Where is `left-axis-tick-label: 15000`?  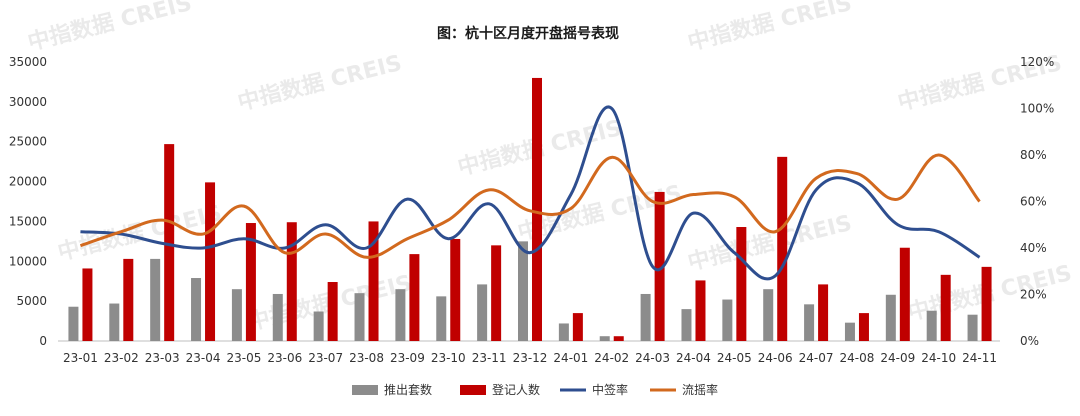 left-axis-tick-label: 15000 is located at coordinates (28, 221).